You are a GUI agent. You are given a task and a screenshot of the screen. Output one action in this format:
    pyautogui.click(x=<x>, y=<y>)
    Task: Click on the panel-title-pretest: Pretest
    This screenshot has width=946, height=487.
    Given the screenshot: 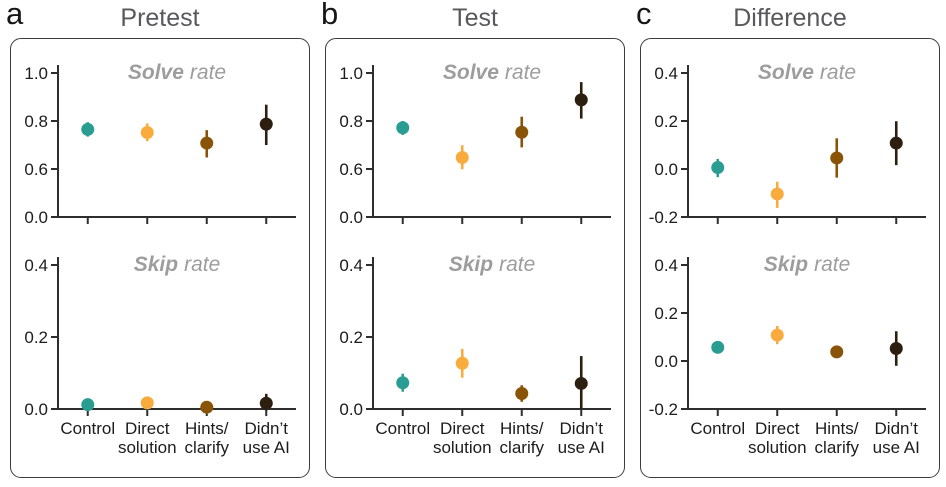 What is the action you would take?
    pyautogui.click(x=160, y=18)
    